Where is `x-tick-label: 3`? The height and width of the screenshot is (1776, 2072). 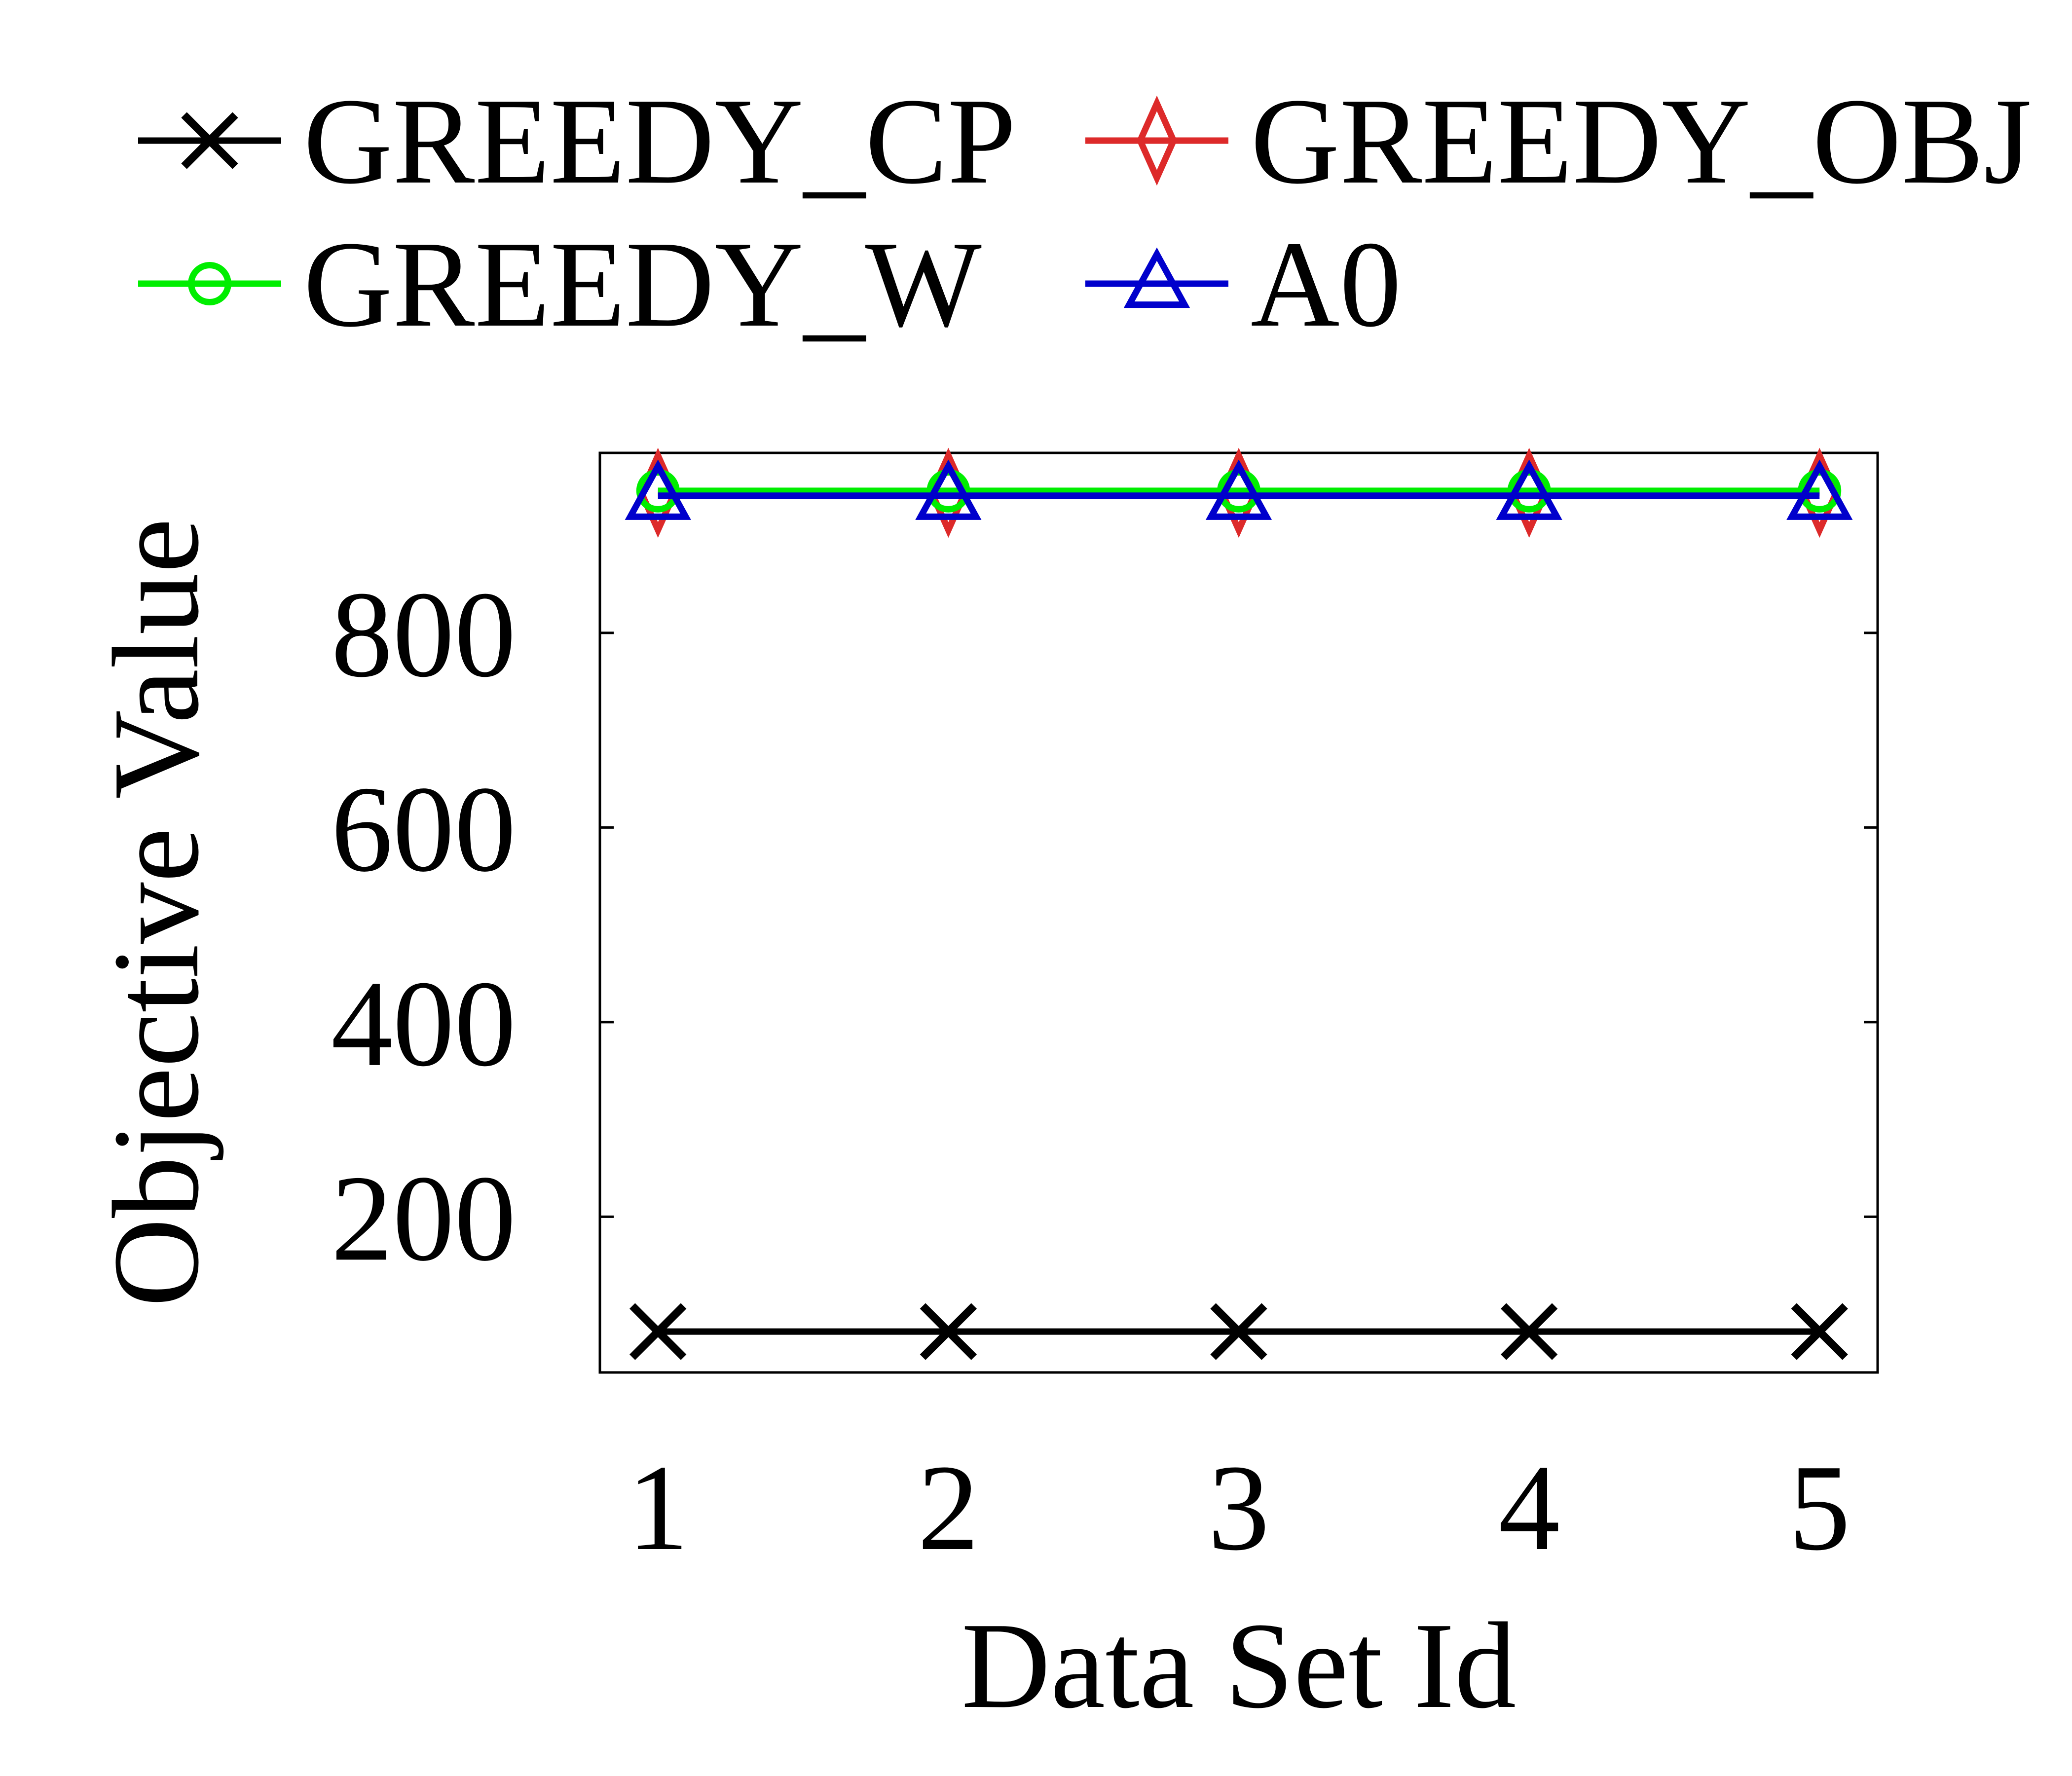 x-tick-label: 3 is located at coordinates (1239, 1508).